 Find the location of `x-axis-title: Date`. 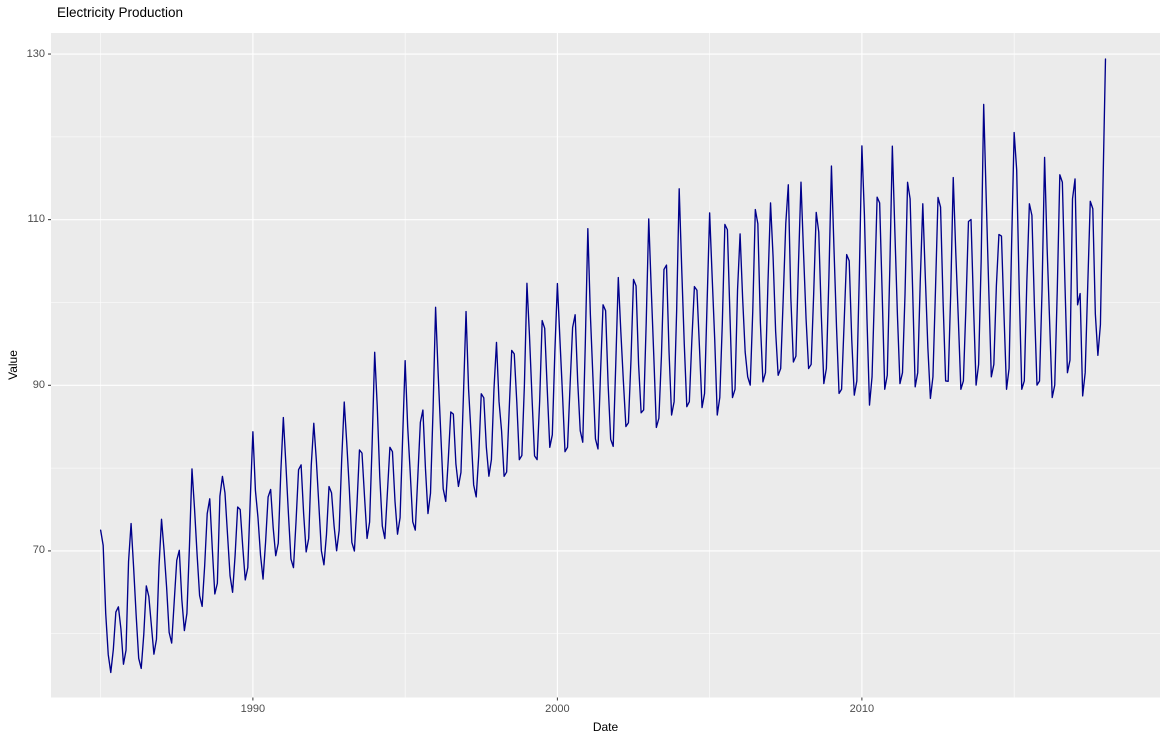

x-axis-title: Date is located at coordinates (605, 727).